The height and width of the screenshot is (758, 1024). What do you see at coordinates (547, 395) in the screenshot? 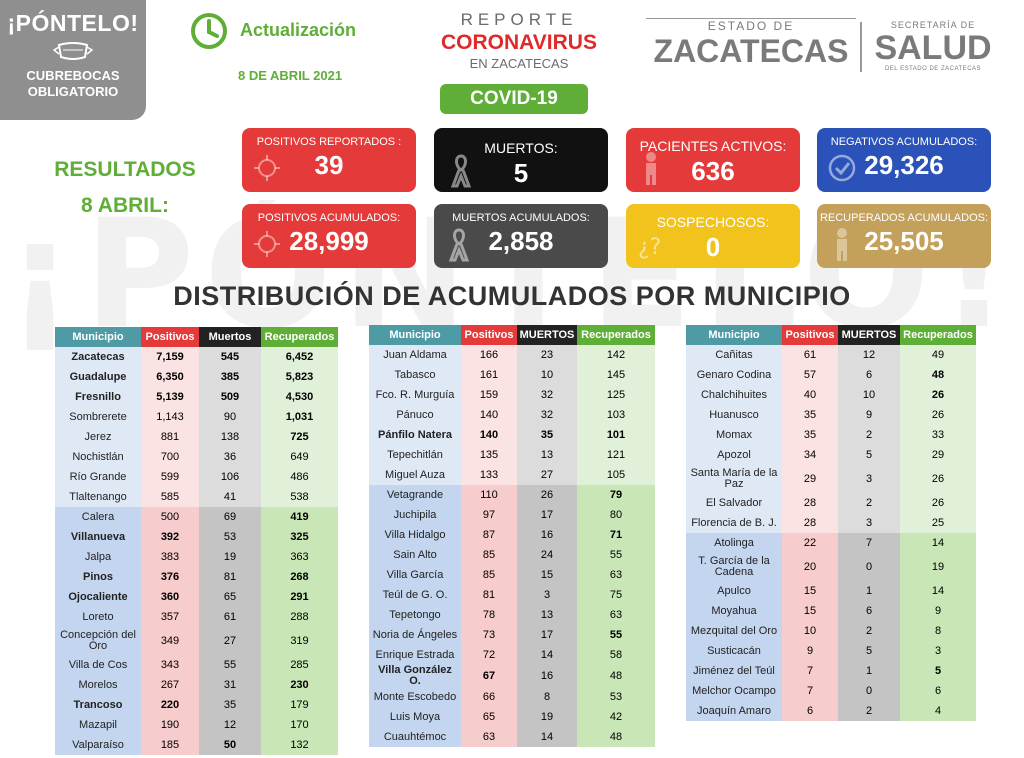
I see `cell-muertos: 32` at bounding box center [547, 395].